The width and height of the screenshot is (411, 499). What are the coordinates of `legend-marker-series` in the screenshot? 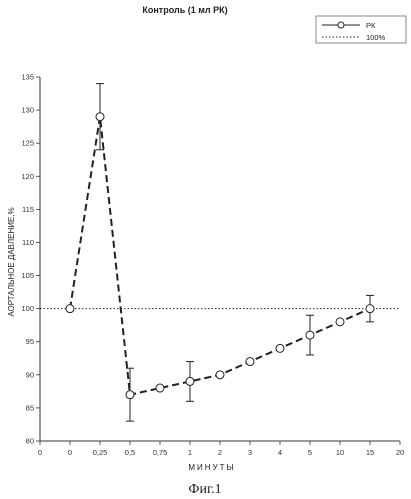 It's located at (341, 25).